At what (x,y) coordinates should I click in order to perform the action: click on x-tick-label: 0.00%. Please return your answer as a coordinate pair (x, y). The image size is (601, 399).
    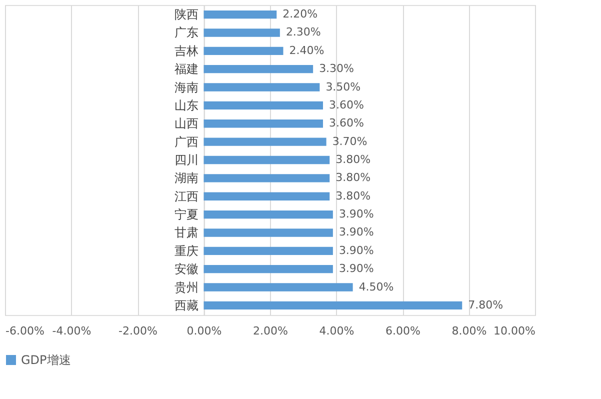
    Looking at the image, I should click on (204, 331).